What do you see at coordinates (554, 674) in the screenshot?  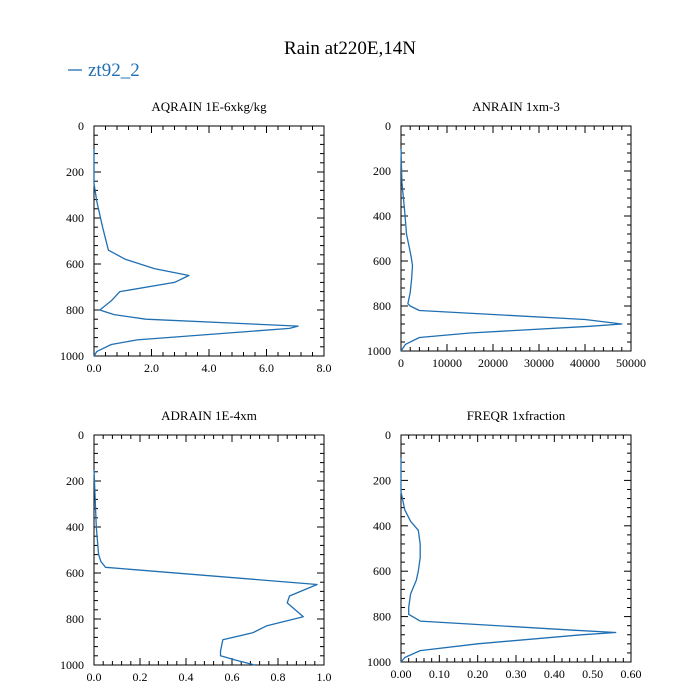 I see `x-tick-label: 0.40` at bounding box center [554, 674].